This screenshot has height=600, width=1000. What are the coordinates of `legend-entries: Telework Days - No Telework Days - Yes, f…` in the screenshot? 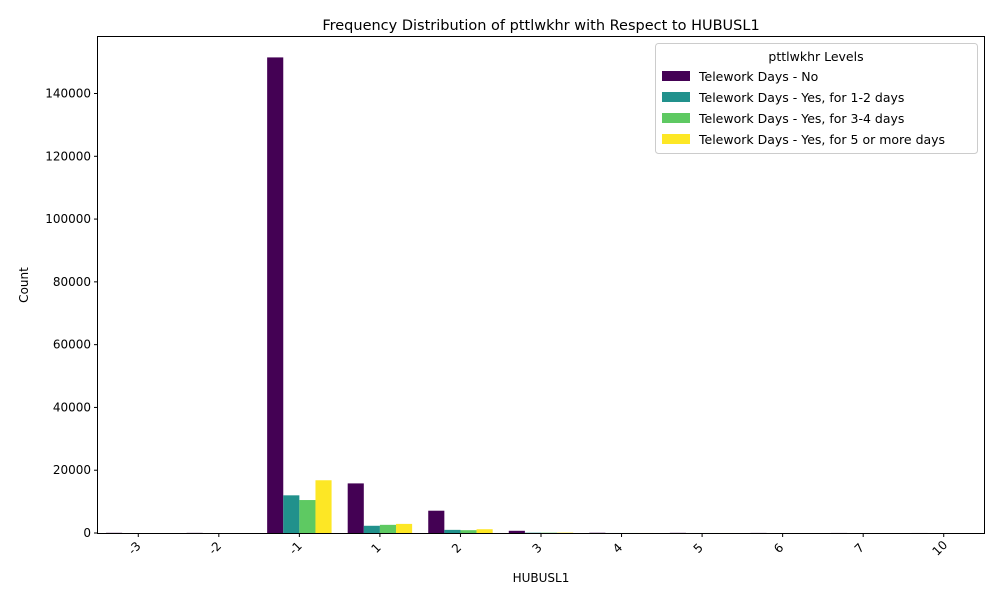 It's located at (803, 108).